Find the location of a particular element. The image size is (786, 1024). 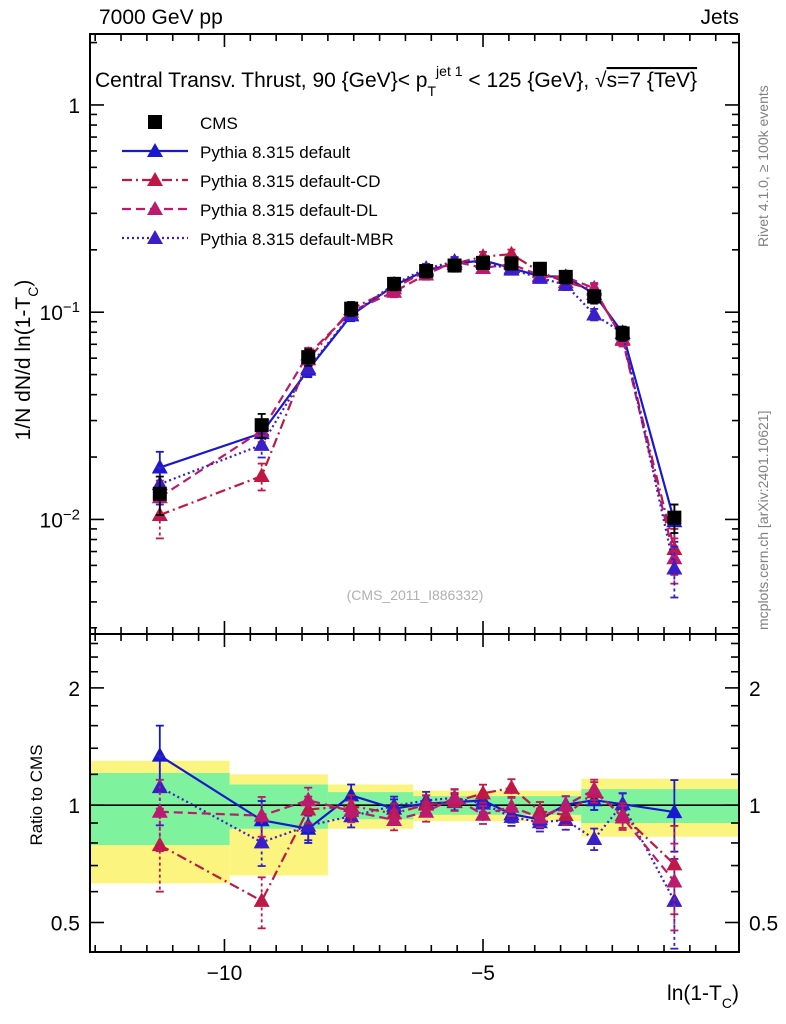

analysis-id-watermark: (CMS_2011_I886332) is located at coordinates (415, 595).